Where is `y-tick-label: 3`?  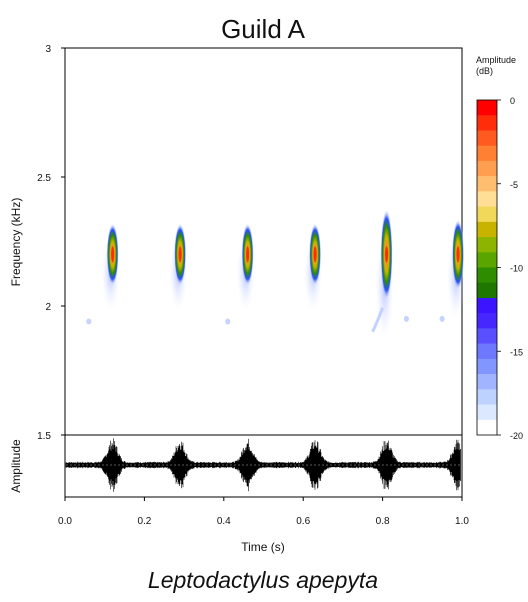
y-tick-label: 3 is located at coordinates (48, 49).